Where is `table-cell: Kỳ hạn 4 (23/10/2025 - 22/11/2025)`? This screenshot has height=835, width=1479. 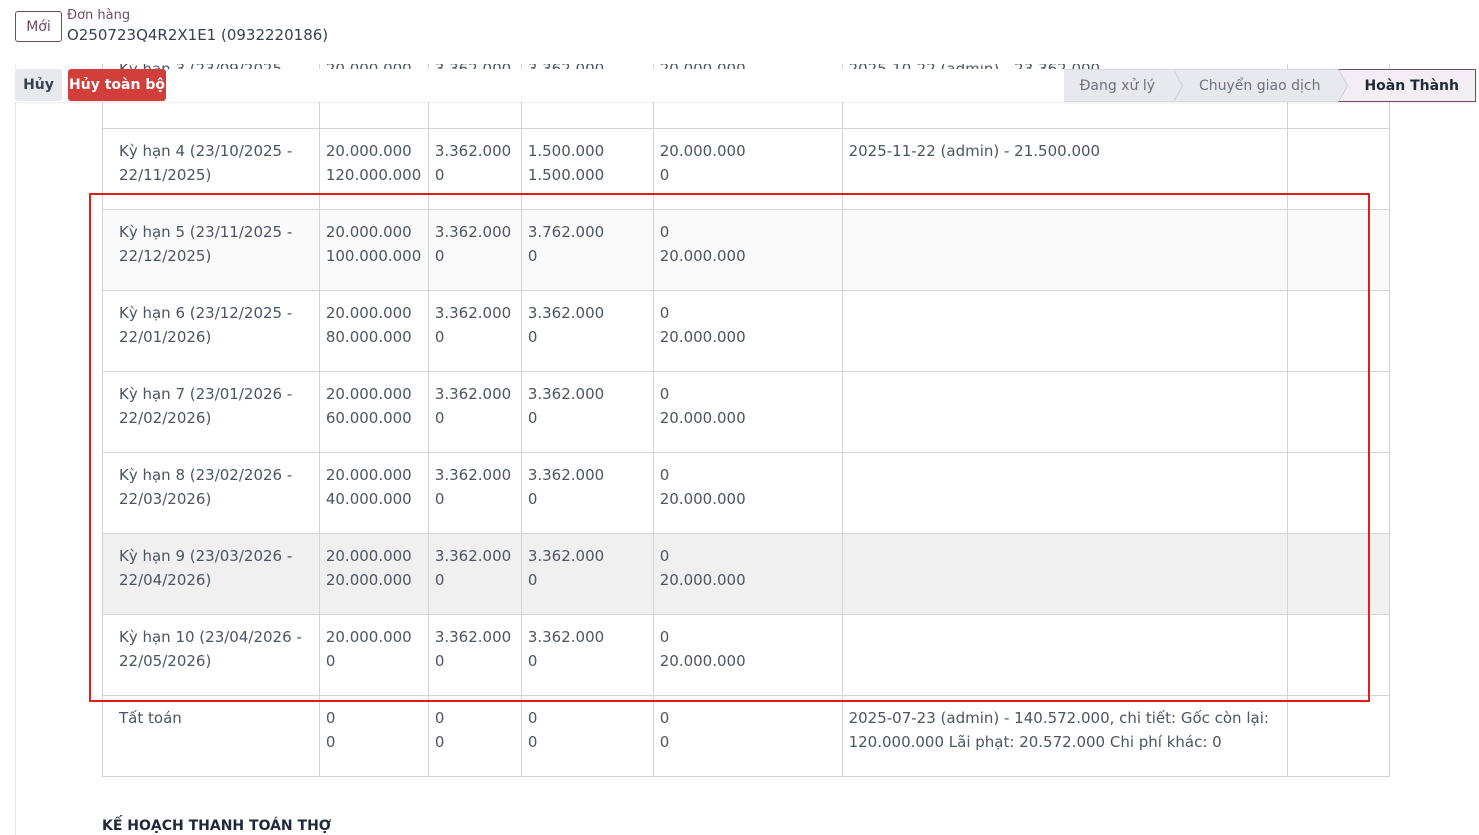
table-cell: Kỳ hạn 4 (23/10/2025 - 22/11/2025) is located at coordinates (211, 169).